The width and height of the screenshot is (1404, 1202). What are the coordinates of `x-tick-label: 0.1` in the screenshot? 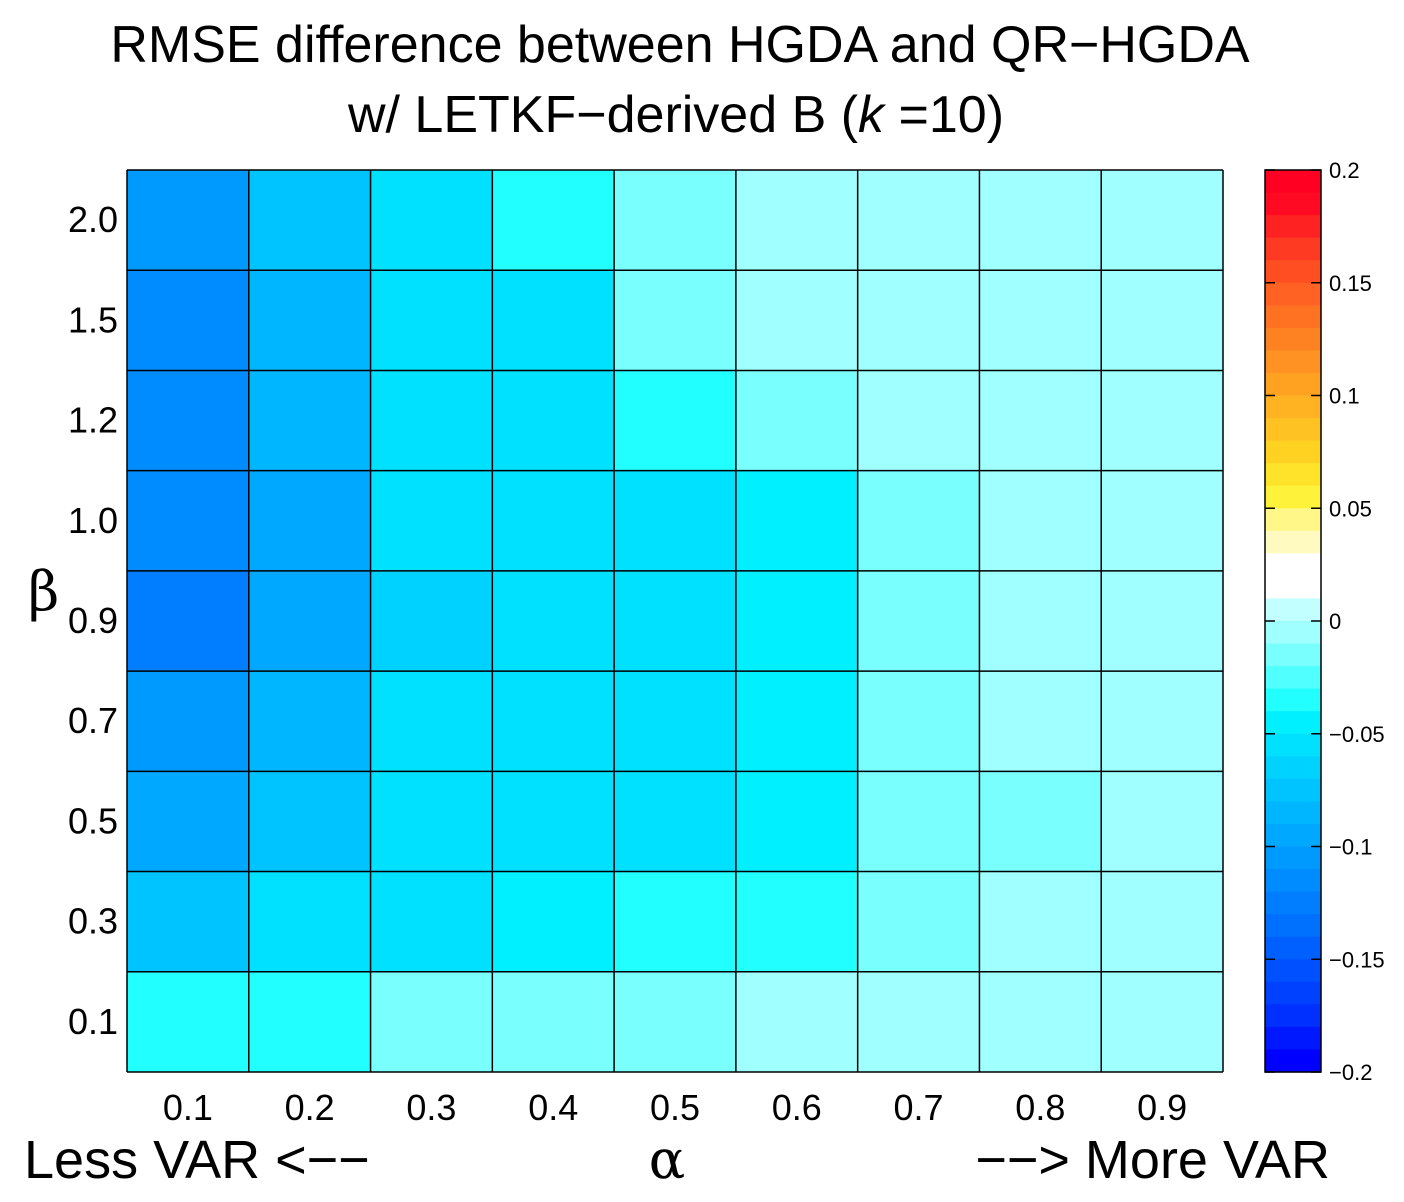 It's located at (188, 1107).